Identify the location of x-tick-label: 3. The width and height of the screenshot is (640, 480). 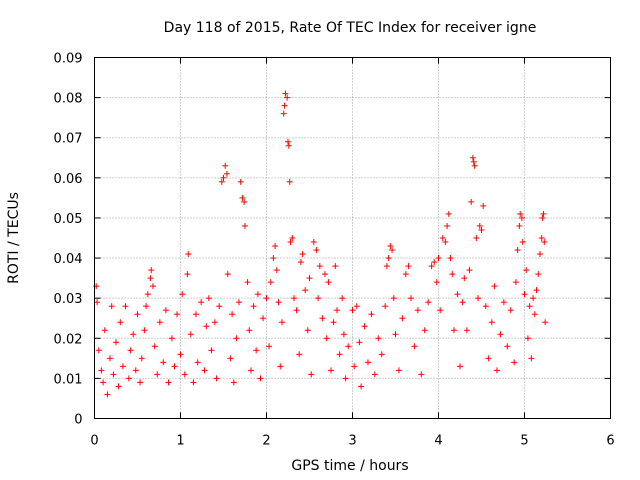
(352, 441).